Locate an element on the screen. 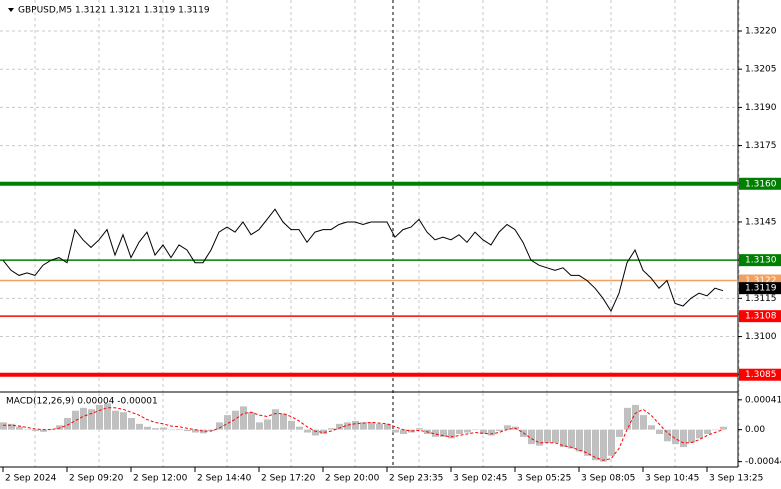 The height and width of the screenshot is (489, 781). last-price-box is located at coordinates (760, 288).